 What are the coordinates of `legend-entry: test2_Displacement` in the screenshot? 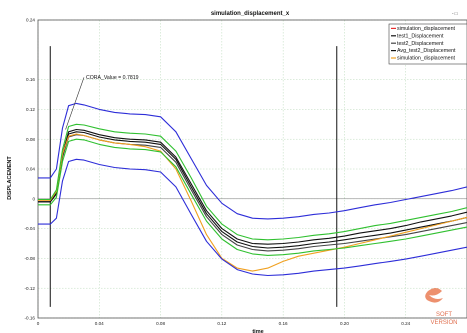 It's located at (420, 44).